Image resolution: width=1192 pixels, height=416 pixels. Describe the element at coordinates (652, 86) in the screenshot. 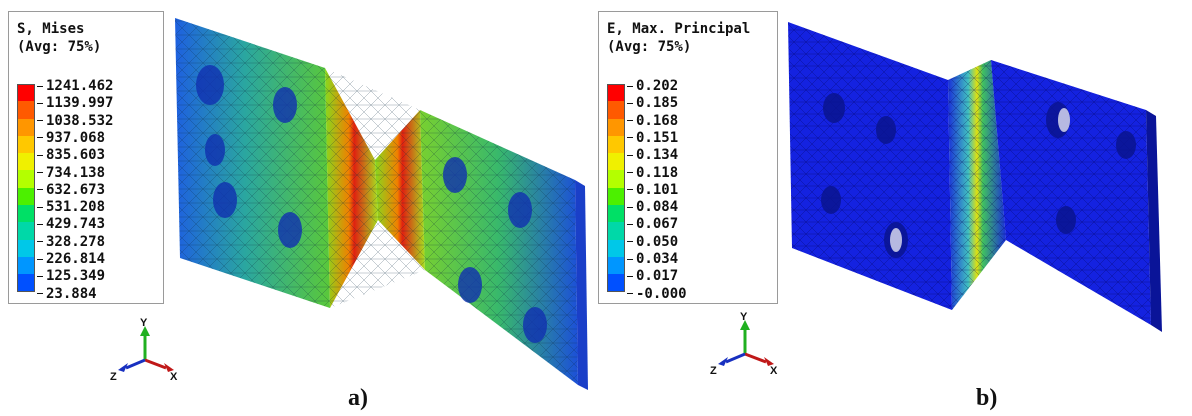

I see `colorbar-tick-label: 0.202` at that location.